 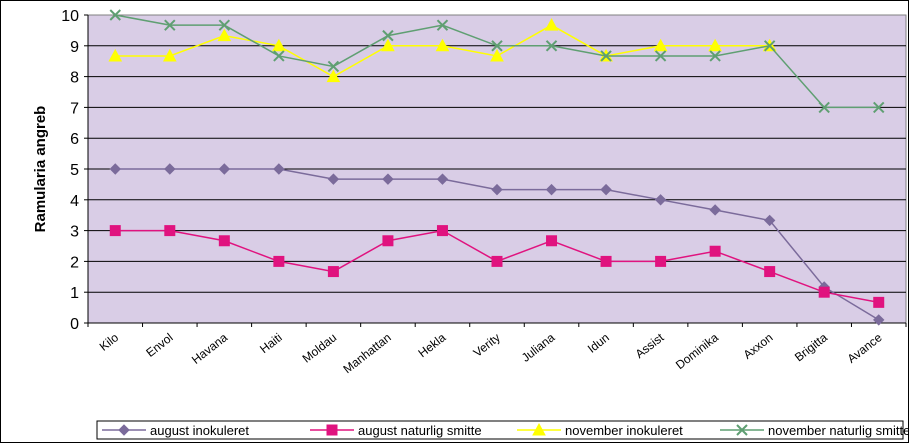 What do you see at coordinates (74, 201) in the screenshot?
I see `y-tick-label: 4` at bounding box center [74, 201].